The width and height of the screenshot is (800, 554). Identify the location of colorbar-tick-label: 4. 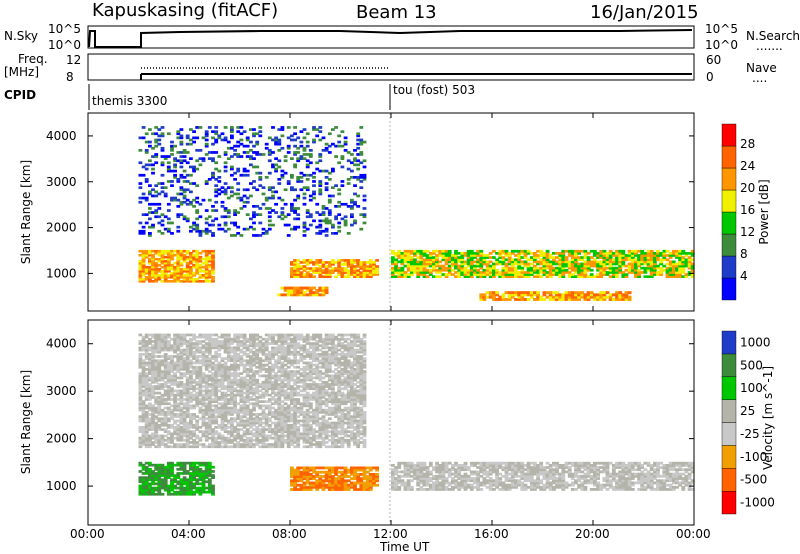
(744, 276).